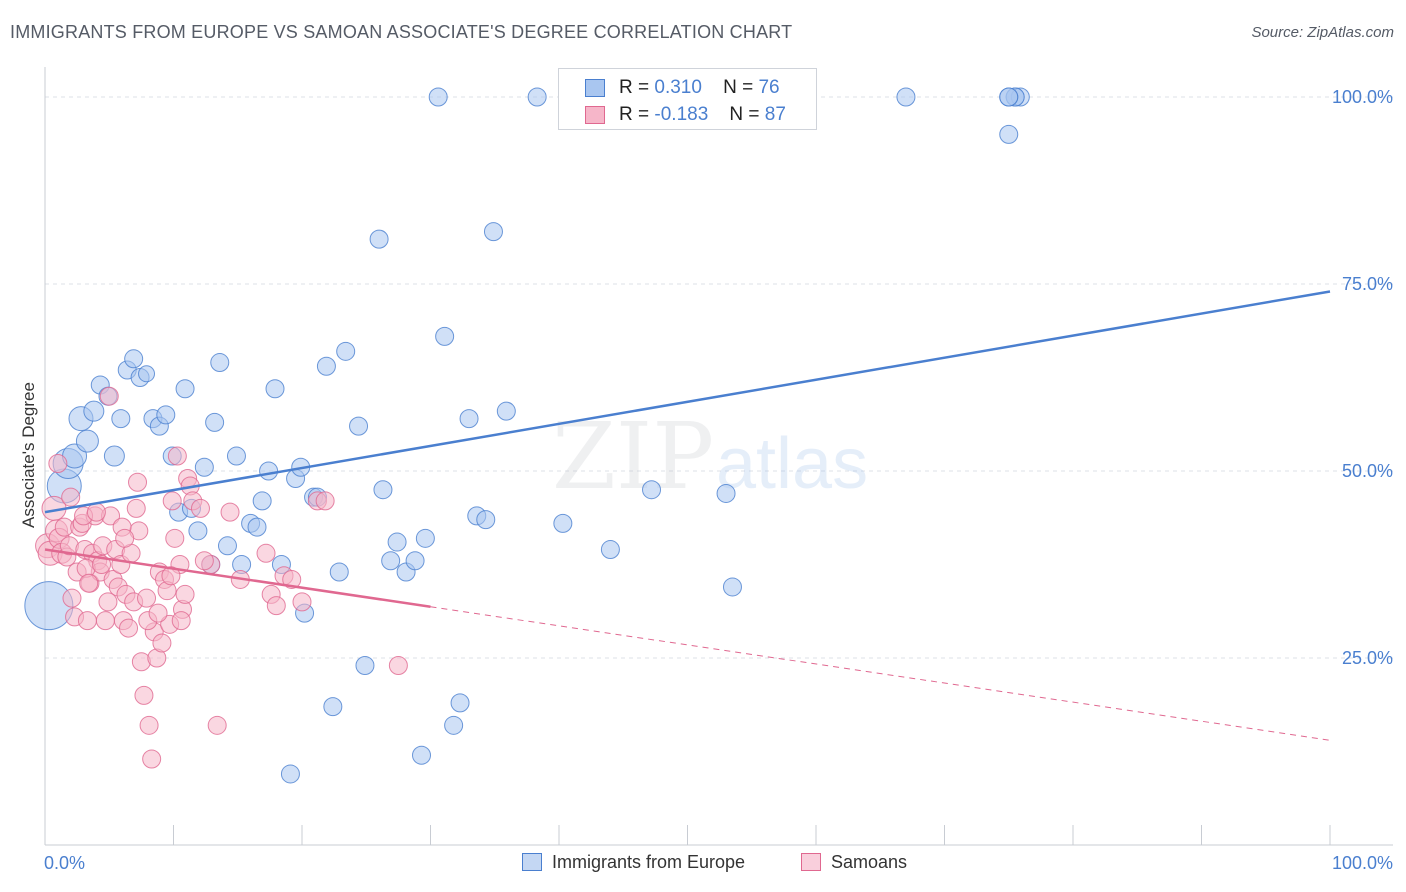  Describe the element at coordinates (237, 578) in the screenshot. I see `trend-line-1-solid` at that location.